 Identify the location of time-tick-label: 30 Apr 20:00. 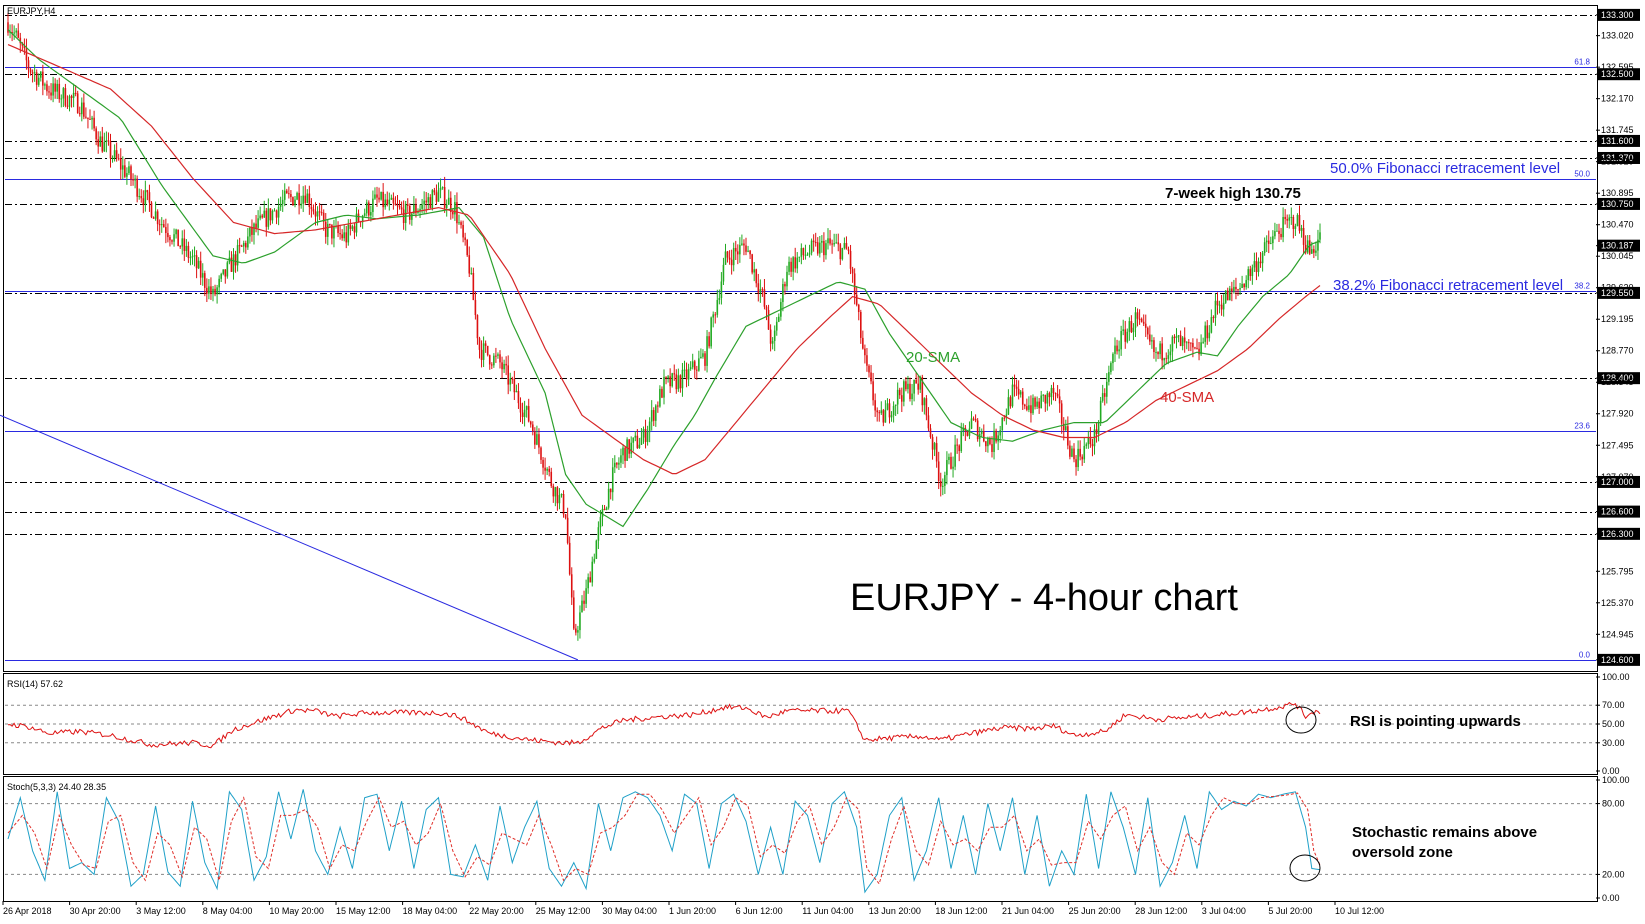
(95, 911).